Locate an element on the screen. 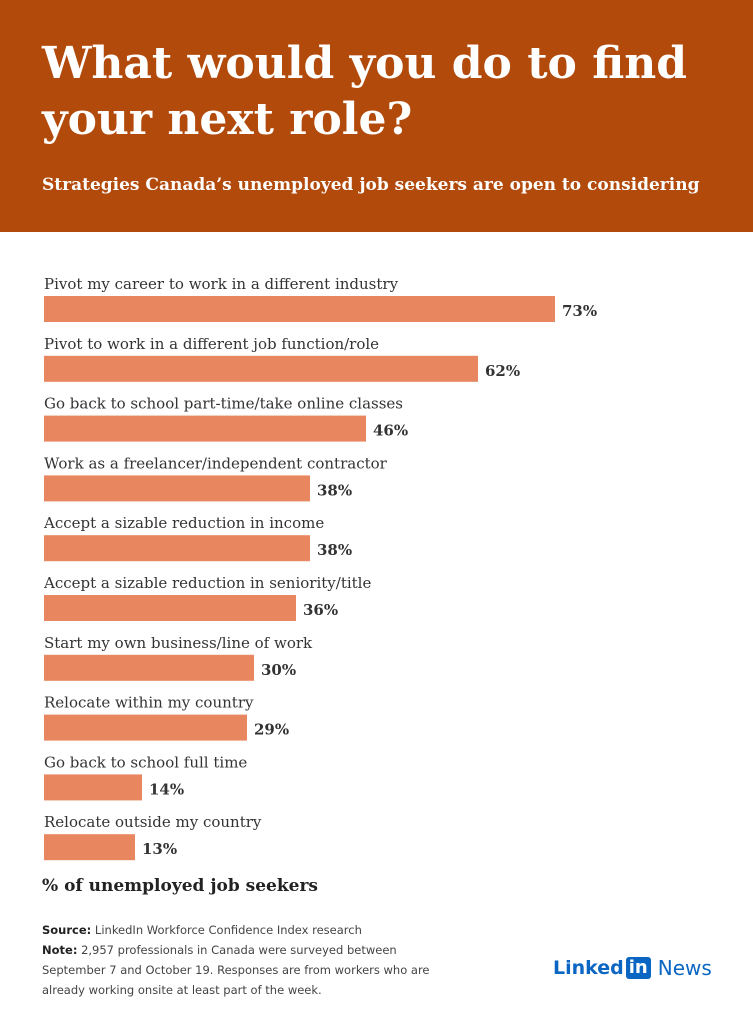 The width and height of the screenshot is (753, 1024). note-label: Note: is located at coordinates (60, 950).